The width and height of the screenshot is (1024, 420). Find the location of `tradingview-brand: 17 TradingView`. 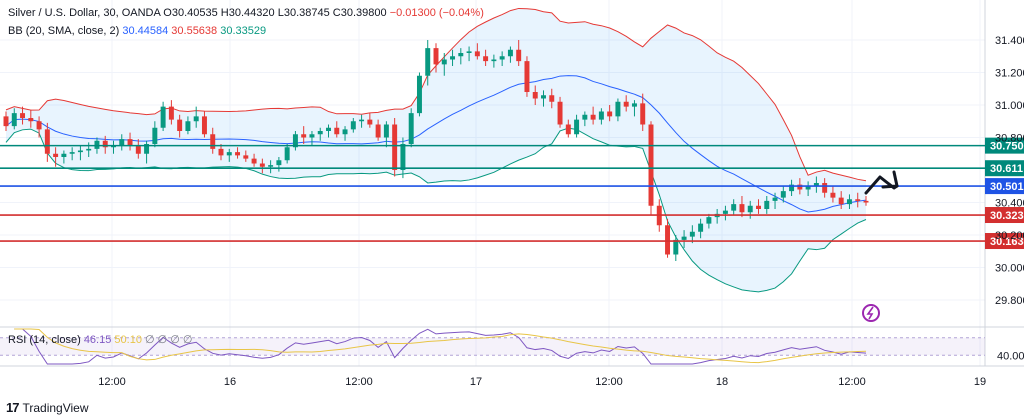

tradingview-brand: 17 TradingView is located at coordinates (47, 407).